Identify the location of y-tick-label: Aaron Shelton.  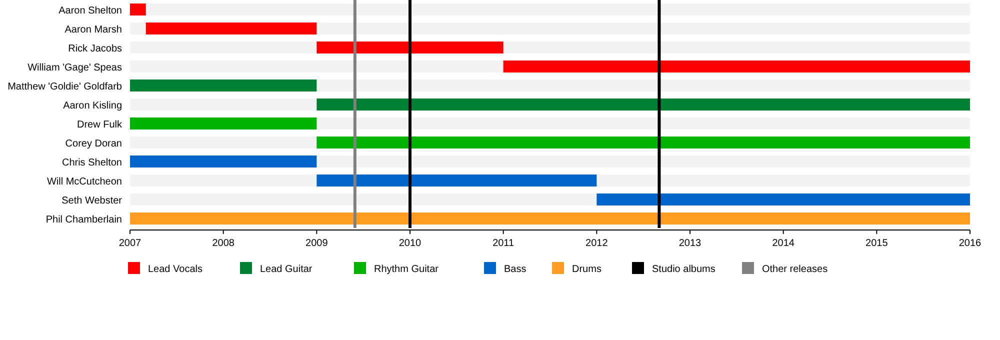
(90, 11).